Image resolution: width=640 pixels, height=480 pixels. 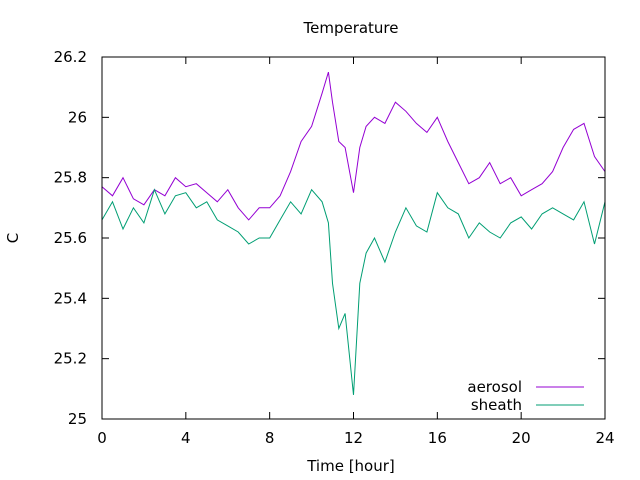 I want to click on y-tick-label: 26.2, so click(x=70, y=57).